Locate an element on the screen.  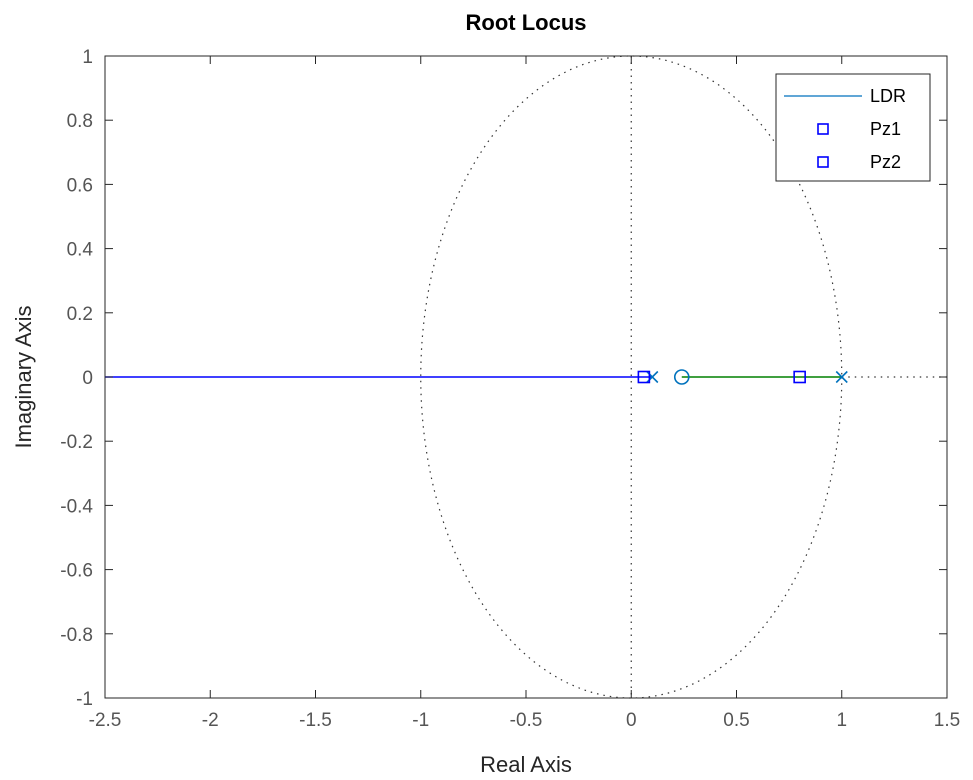
y-tick-label: -0.4 is located at coordinates (76, 506).